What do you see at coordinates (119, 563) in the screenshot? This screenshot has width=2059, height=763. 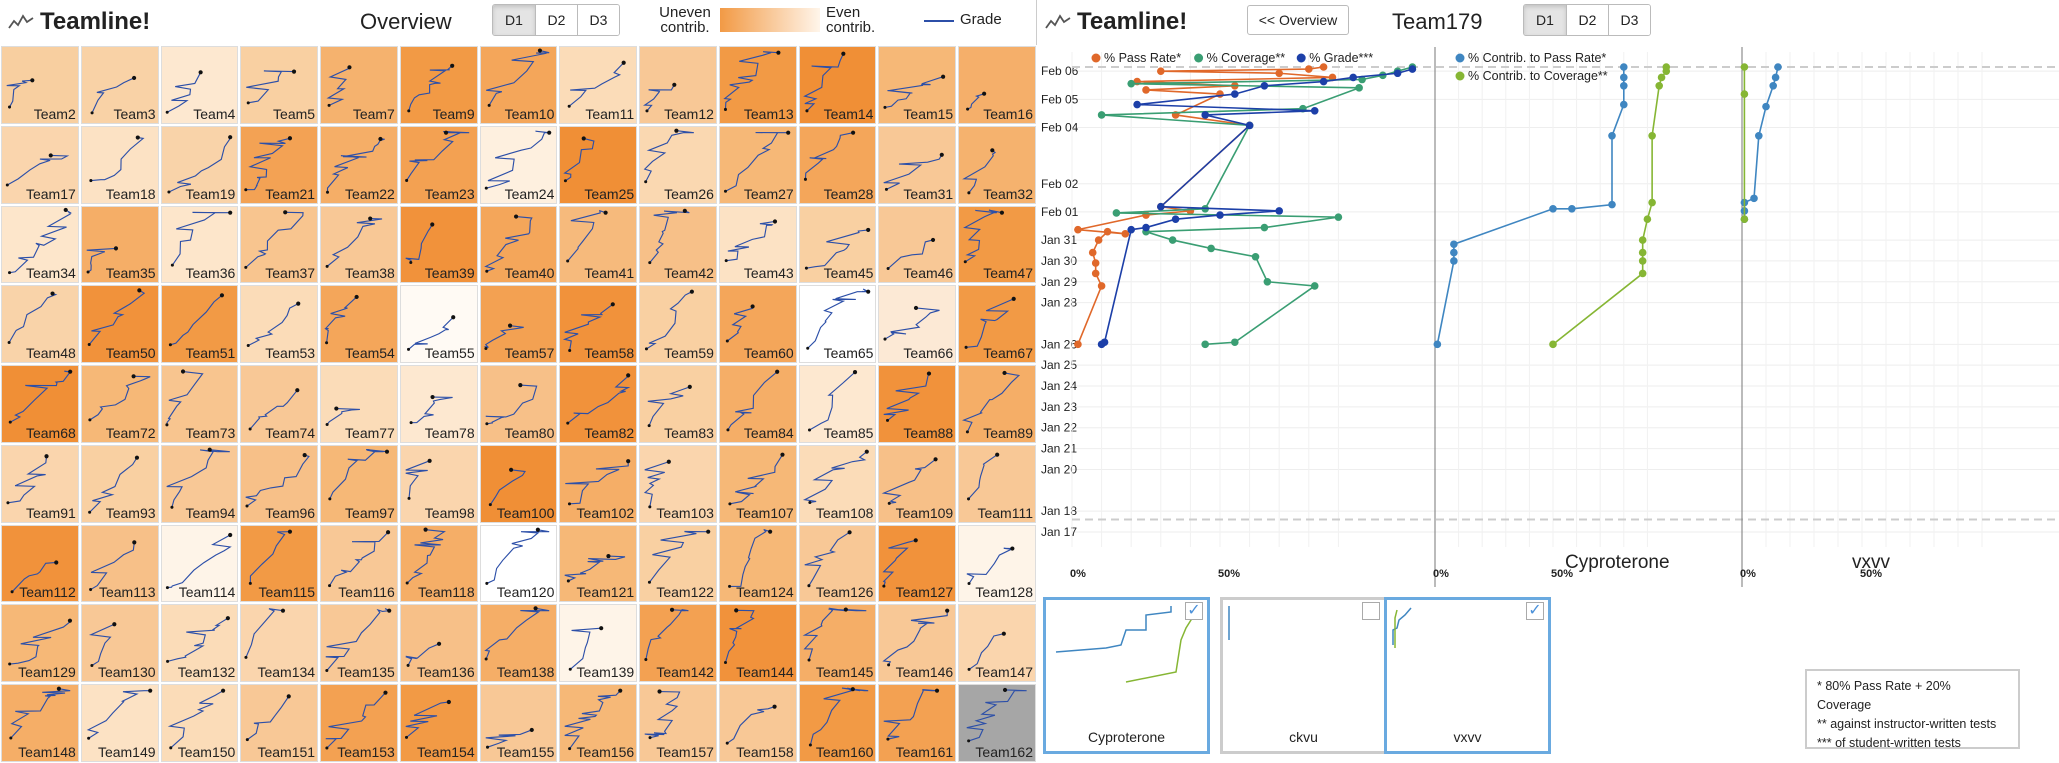 I see `team-cell: Team113` at bounding box center [119, 563].